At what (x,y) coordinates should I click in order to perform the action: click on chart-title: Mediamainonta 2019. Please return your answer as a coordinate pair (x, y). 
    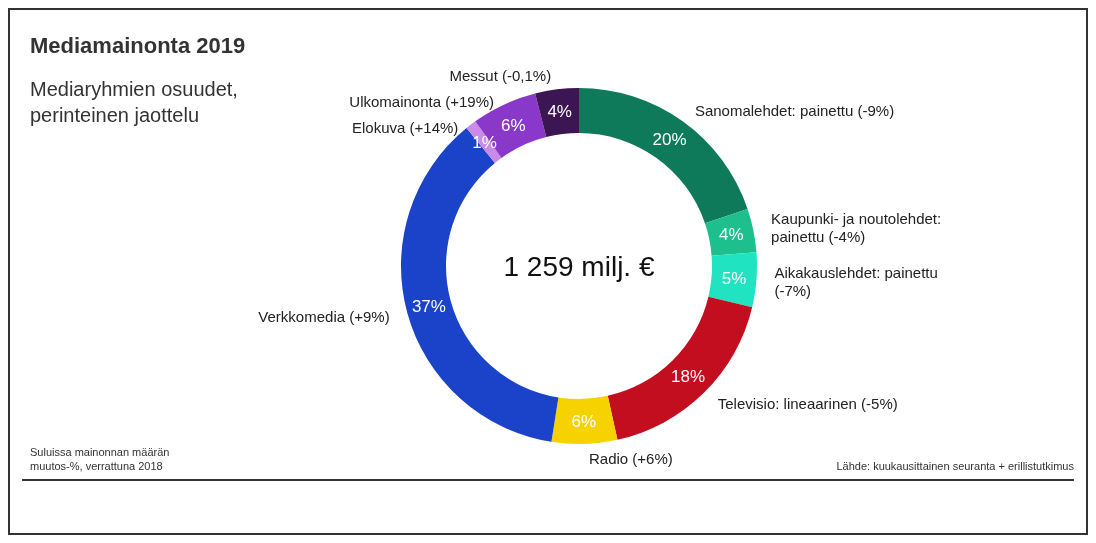
    Looking at the image, I should click on (138, 45).